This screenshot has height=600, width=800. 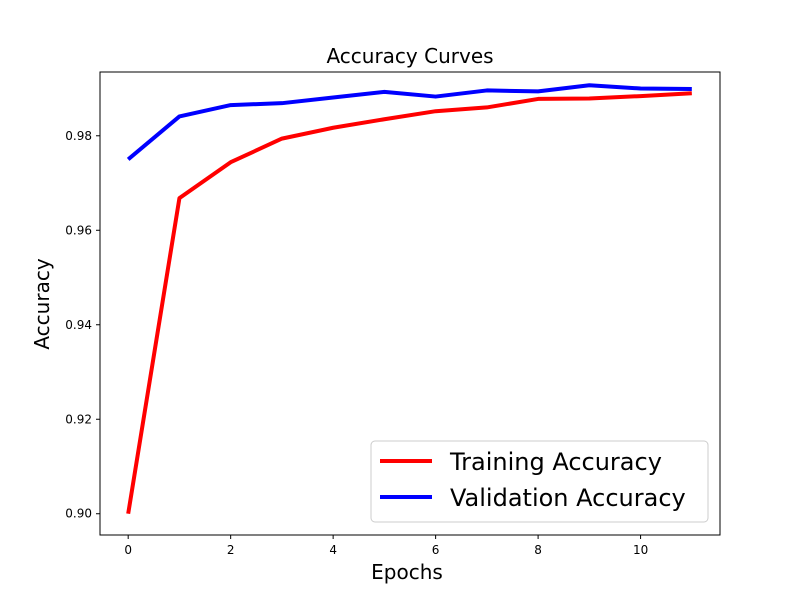 What do you see at coordinates (407, 572) in the screenshot?
I see `x-axis-label: Epochs` at bounding box center [407, 572].